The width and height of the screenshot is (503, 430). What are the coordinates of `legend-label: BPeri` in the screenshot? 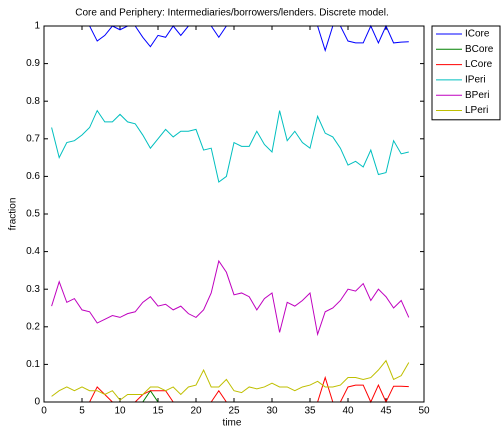 It's located at (477, 95).